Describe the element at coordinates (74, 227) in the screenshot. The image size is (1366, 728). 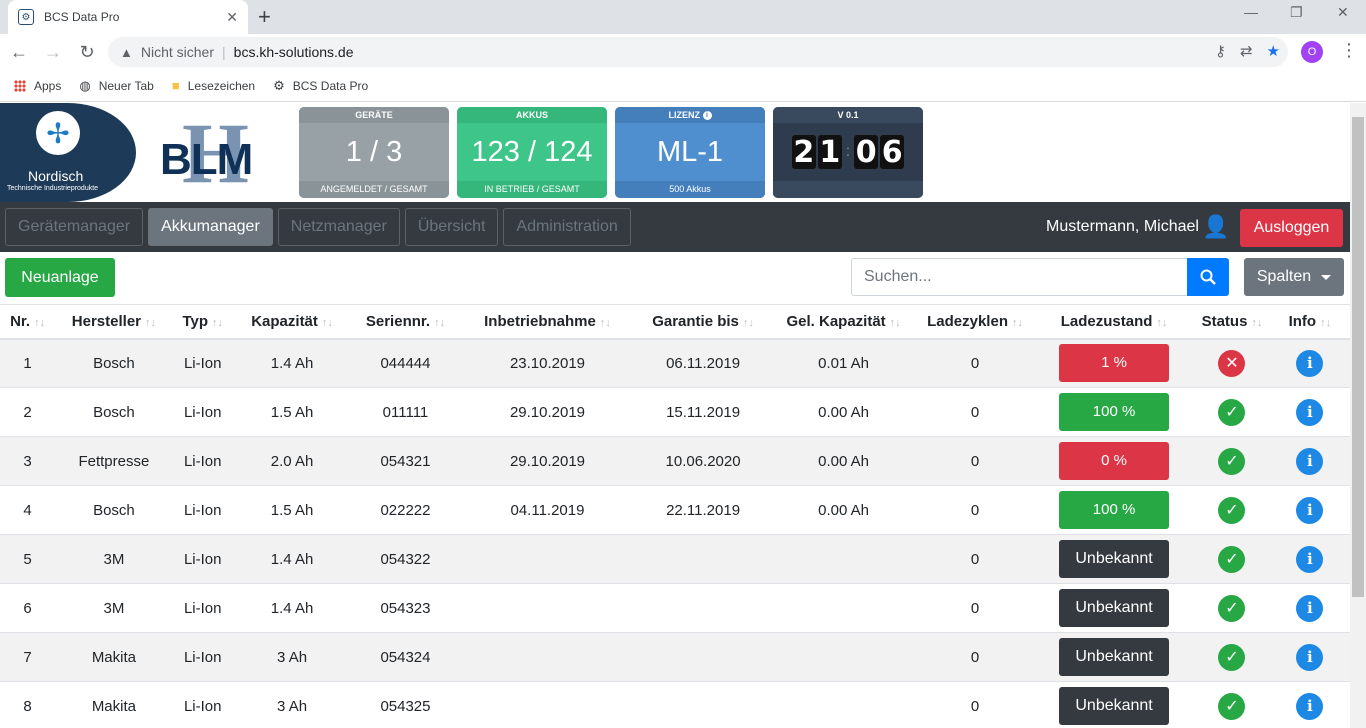
I see `tab-geraetemanager: Gerätemanager` at that location.